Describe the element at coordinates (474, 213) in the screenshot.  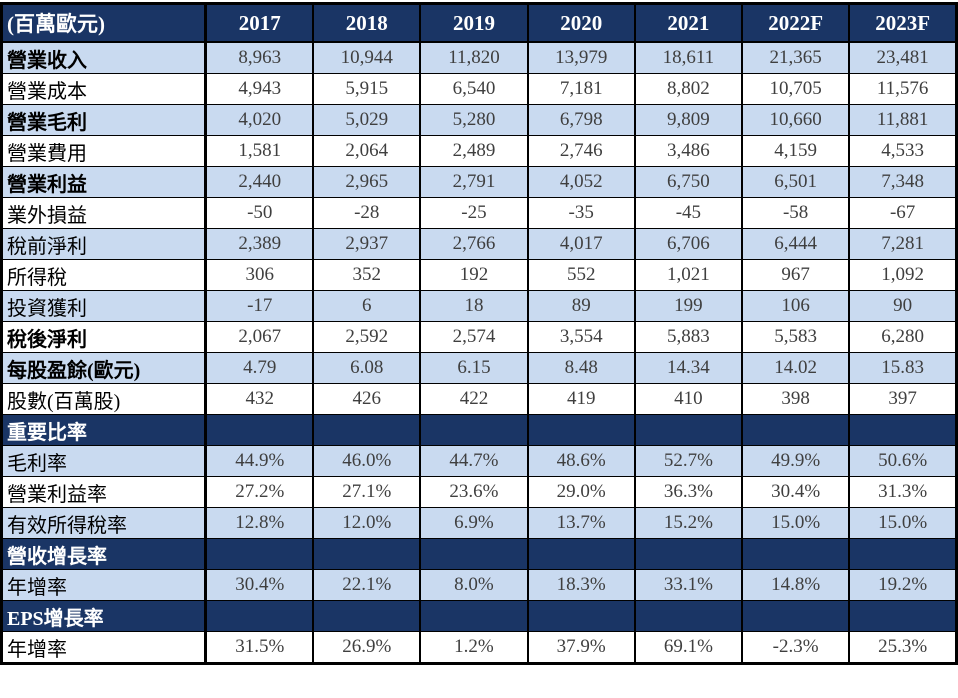
I see `value-cell: -25` at that location.